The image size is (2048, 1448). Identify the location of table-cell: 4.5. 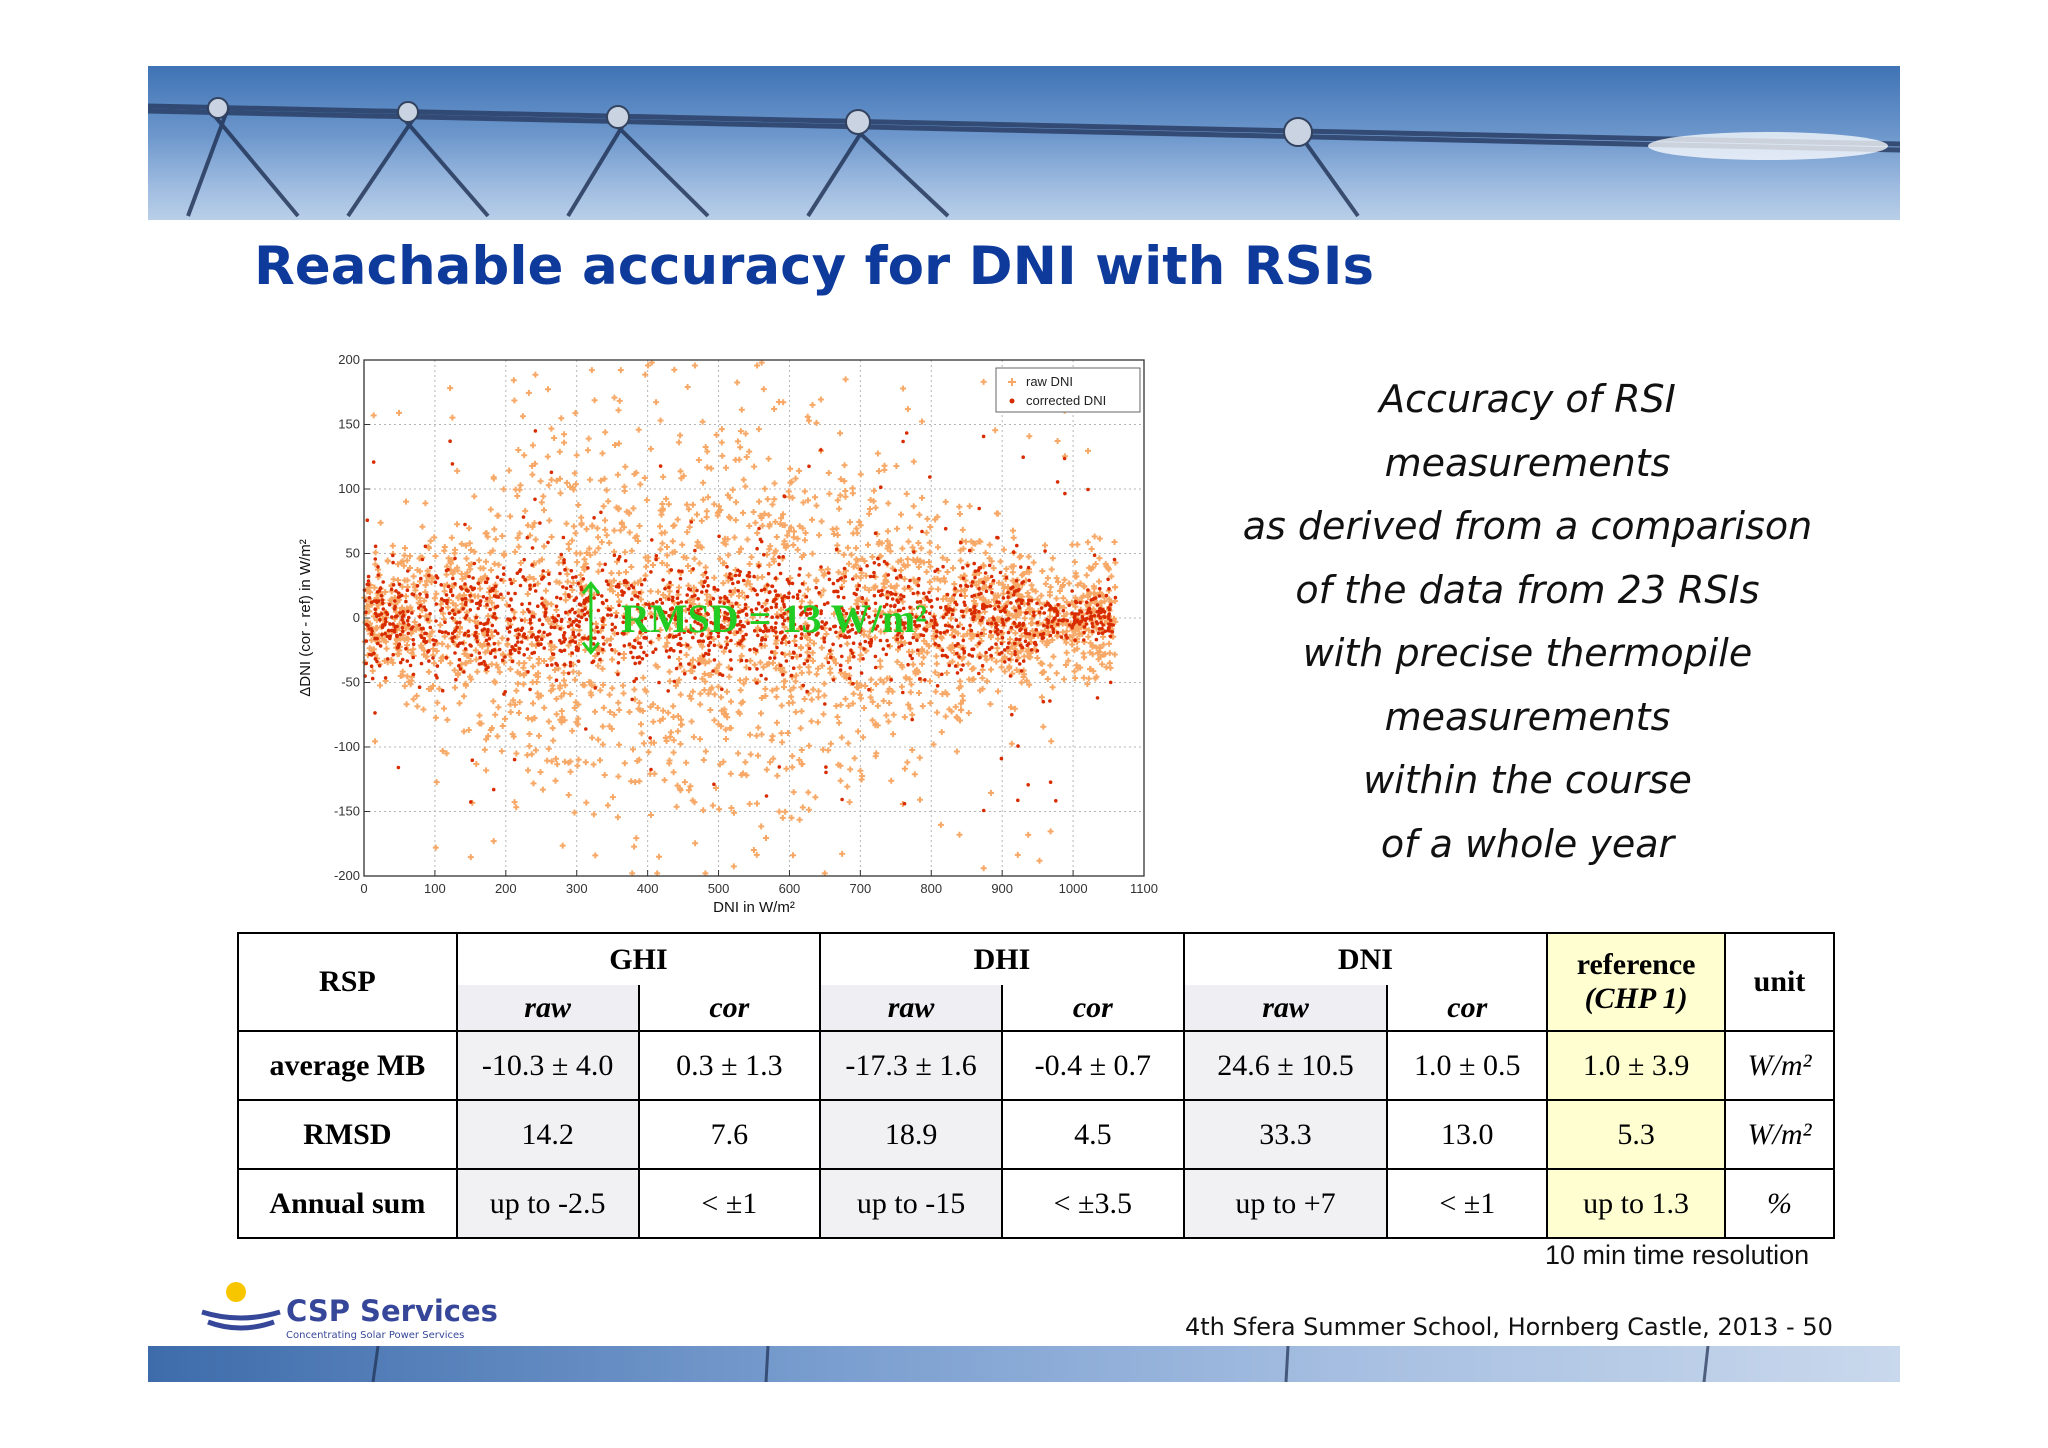
(1092, 1134).